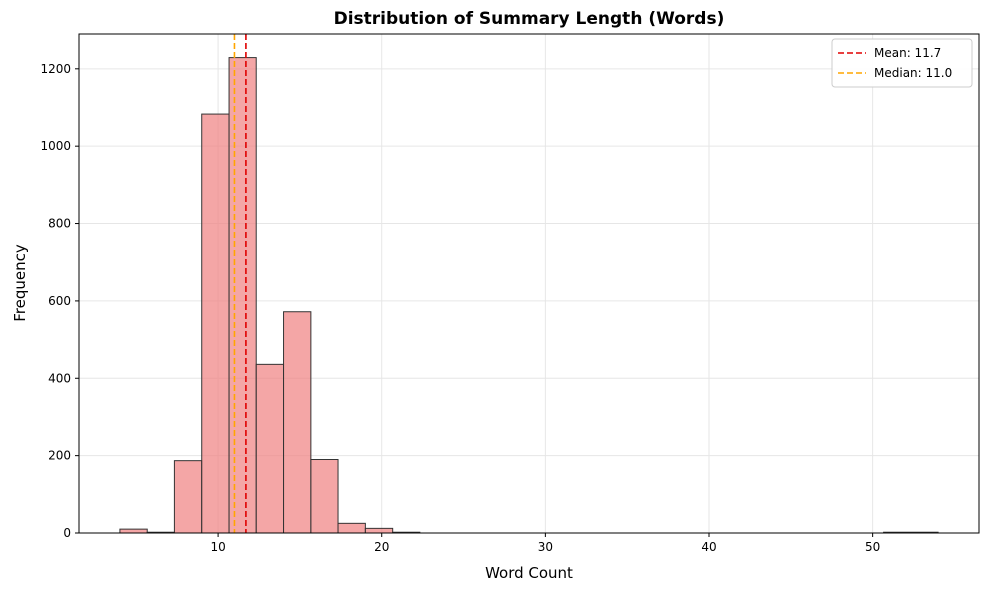 This screenshot has width=989, height=590. Describe the element at coordinates (240, 283) in the screenshot. I see `reference-lines` at that location.